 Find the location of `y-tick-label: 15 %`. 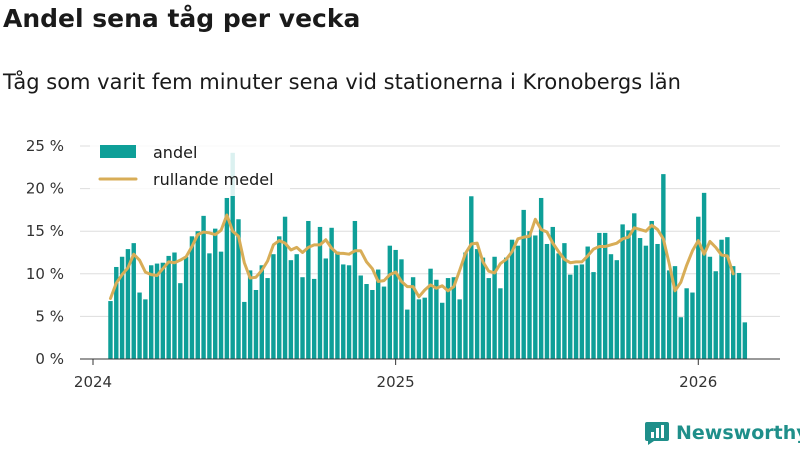

y-tick-label: 15 % is located at coordinates (45, 231).